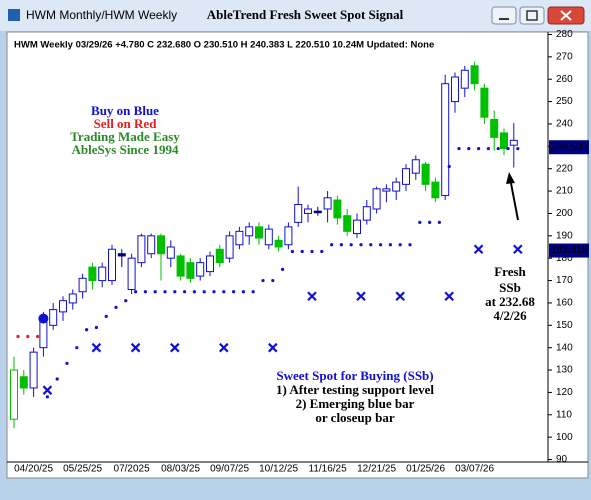 The width and height of the screenshot is (591, 500). What do you see at coordinates (564, 392) in the screenshot?
I see `y-tick-label: 120` at bounding box center [564, 392].